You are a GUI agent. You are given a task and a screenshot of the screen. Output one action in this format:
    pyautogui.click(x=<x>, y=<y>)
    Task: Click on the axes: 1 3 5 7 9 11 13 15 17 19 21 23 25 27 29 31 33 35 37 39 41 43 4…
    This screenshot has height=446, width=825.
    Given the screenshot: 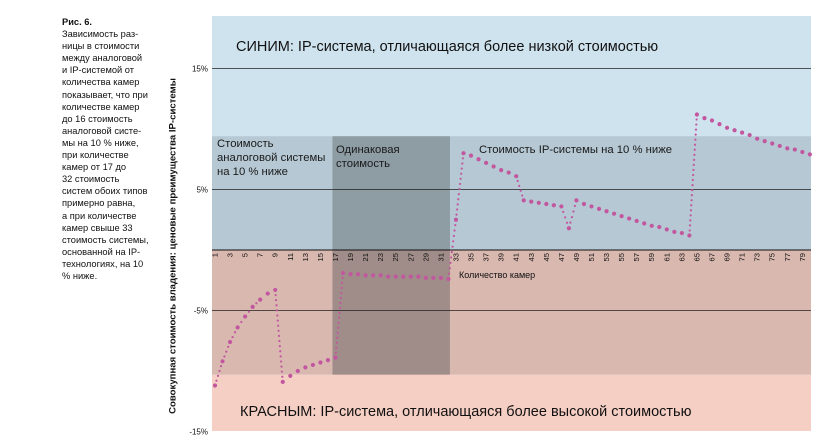 What is the action you would take?
    pyautogui.click(x=509, y=266)
    